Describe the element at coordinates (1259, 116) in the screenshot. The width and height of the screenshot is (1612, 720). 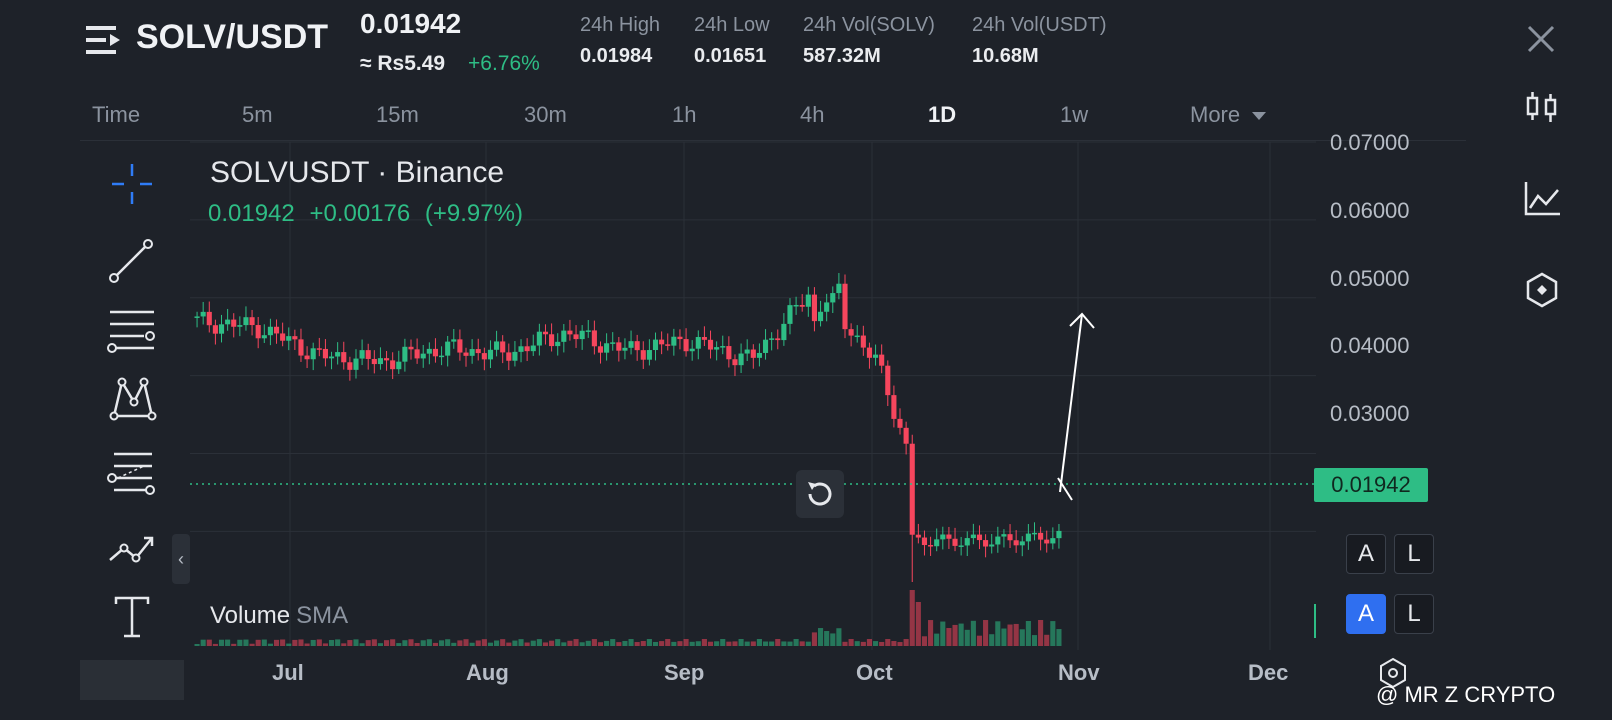
I see `chevron-down-icon` at that location.